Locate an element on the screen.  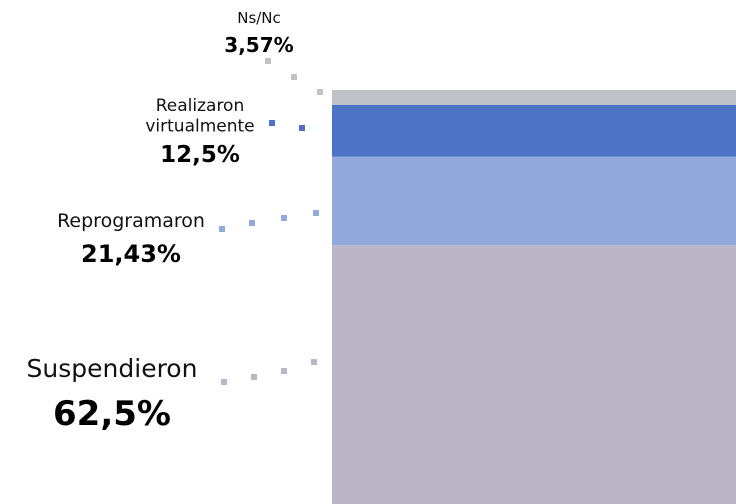
segment-value-ns-nc: 3,57% is located at coordinates (258, 45).